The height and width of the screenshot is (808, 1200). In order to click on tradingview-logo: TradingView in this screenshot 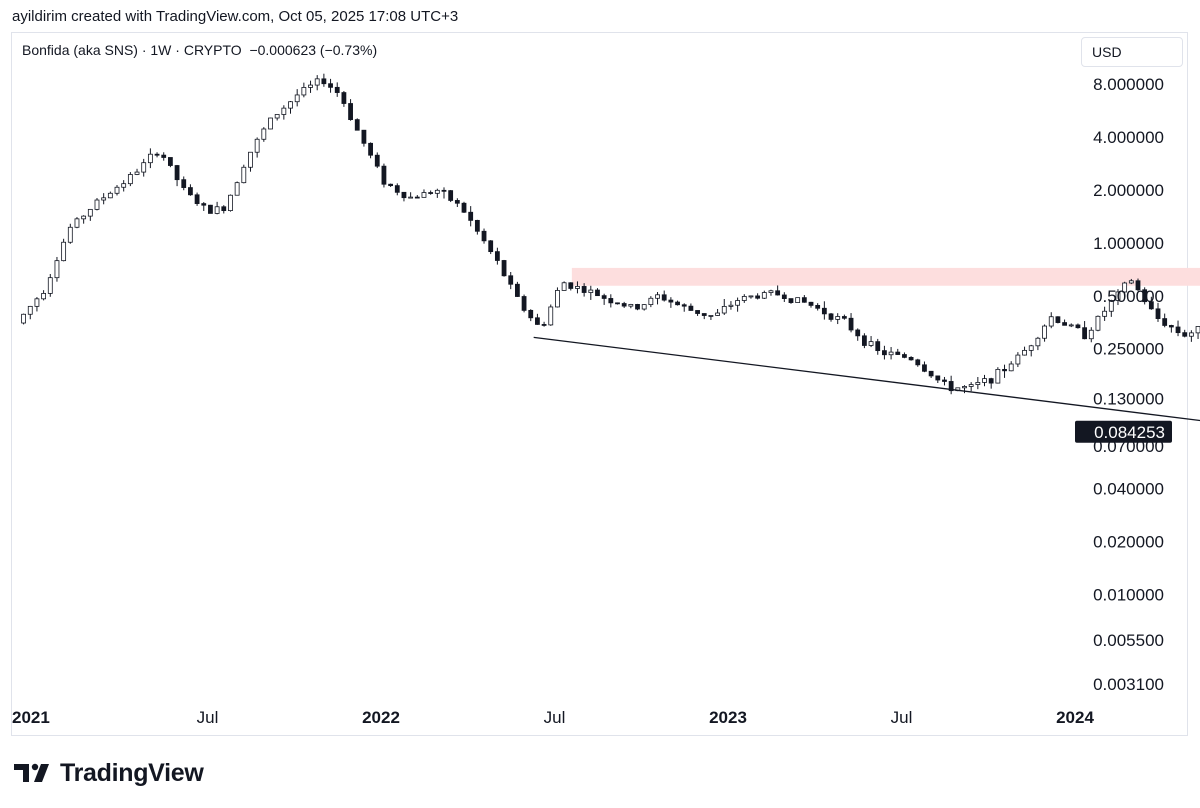, I will do `click(109, 773)`.